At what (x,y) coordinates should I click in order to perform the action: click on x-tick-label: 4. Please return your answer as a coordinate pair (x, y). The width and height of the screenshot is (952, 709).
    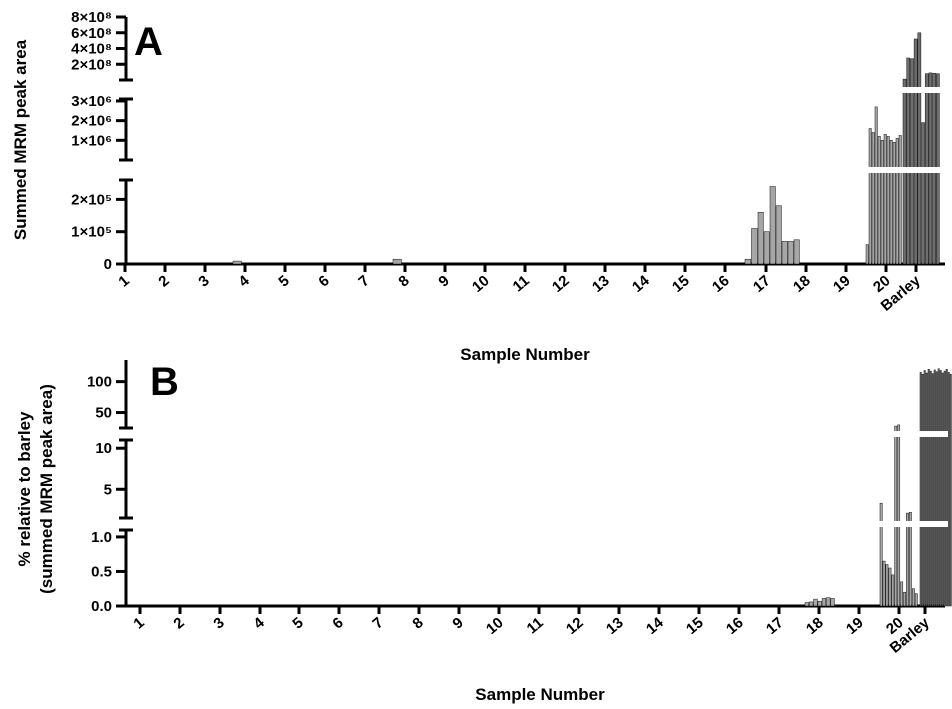
    Looking at the image, I should click on (259, 623).